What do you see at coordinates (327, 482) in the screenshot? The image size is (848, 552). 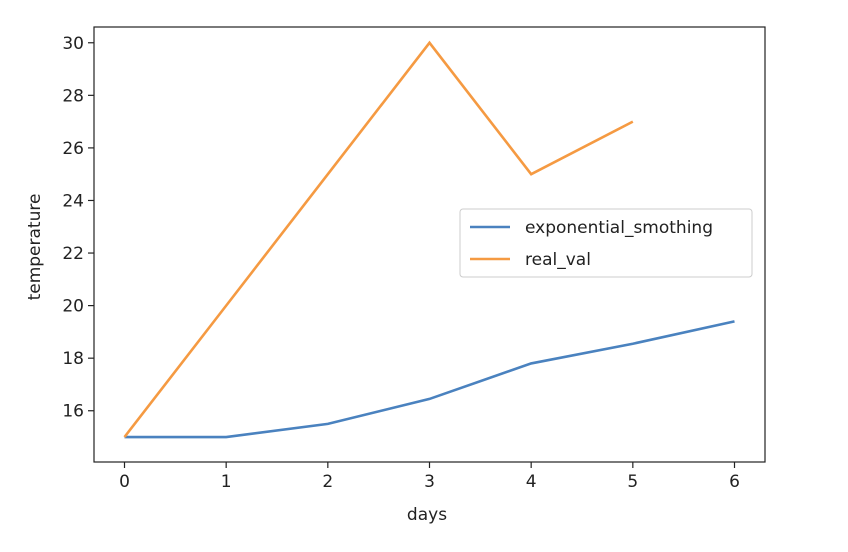 I see `x-tick-label: 2` at bounding box center [327, 482].